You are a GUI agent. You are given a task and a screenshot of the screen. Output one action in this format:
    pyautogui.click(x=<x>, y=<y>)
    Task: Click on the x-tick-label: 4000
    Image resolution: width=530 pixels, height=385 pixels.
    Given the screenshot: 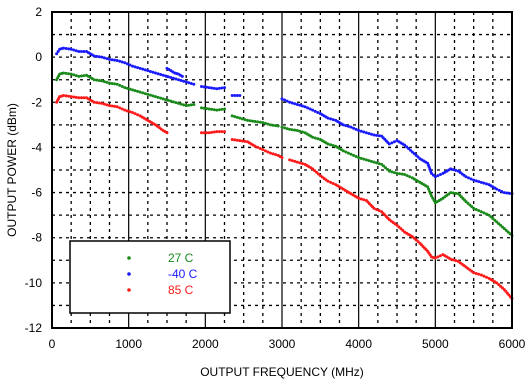 What is the action you would take?
    pyautogui.click(x=358, y=344)
    